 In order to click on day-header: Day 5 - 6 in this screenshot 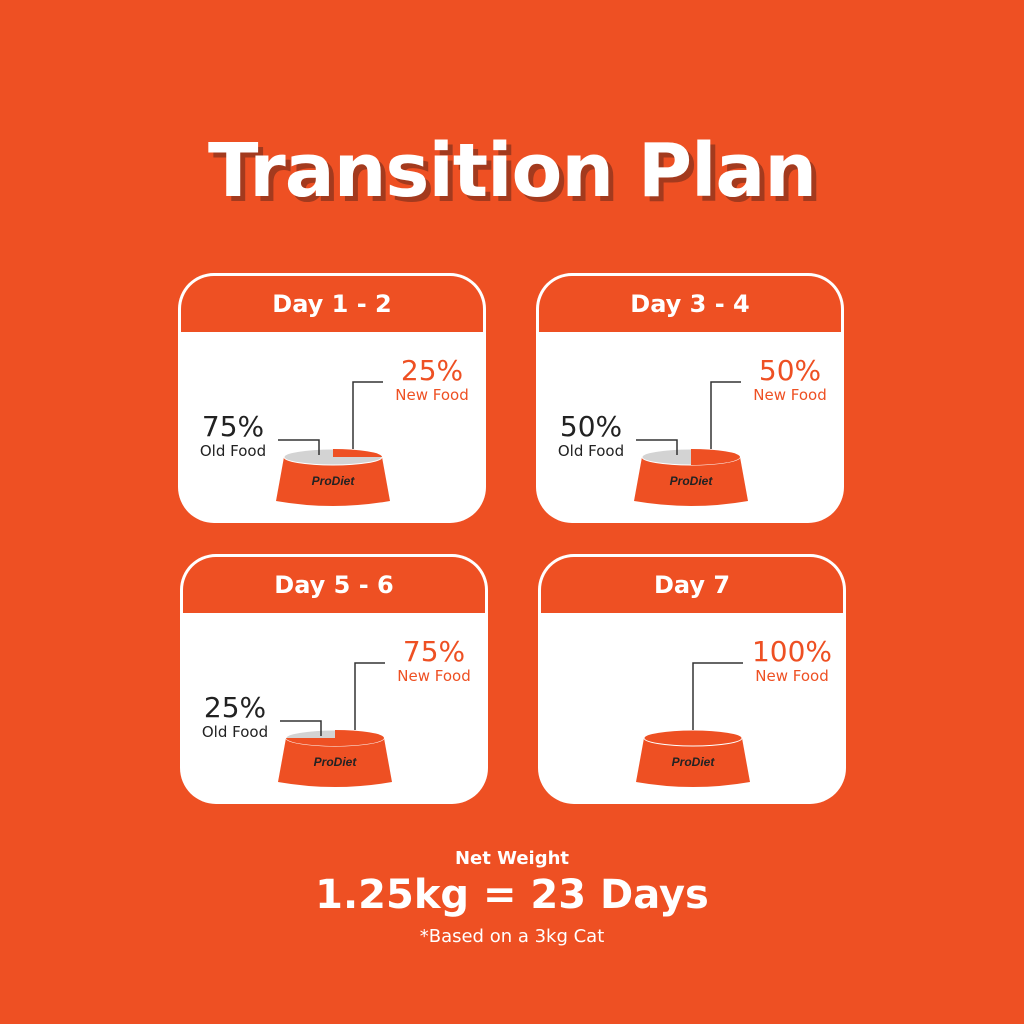, I will do `click(334, 585)`.